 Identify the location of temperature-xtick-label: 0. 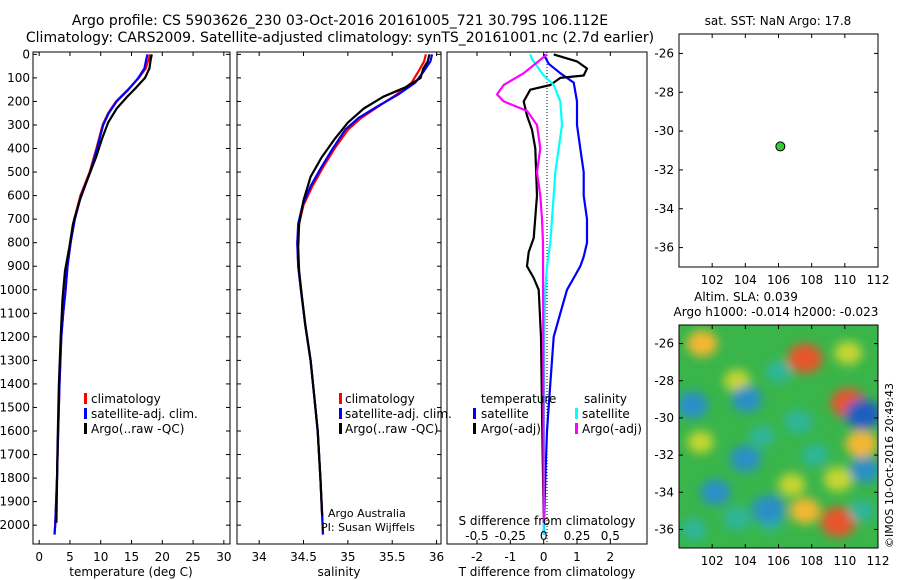
(39, 557).